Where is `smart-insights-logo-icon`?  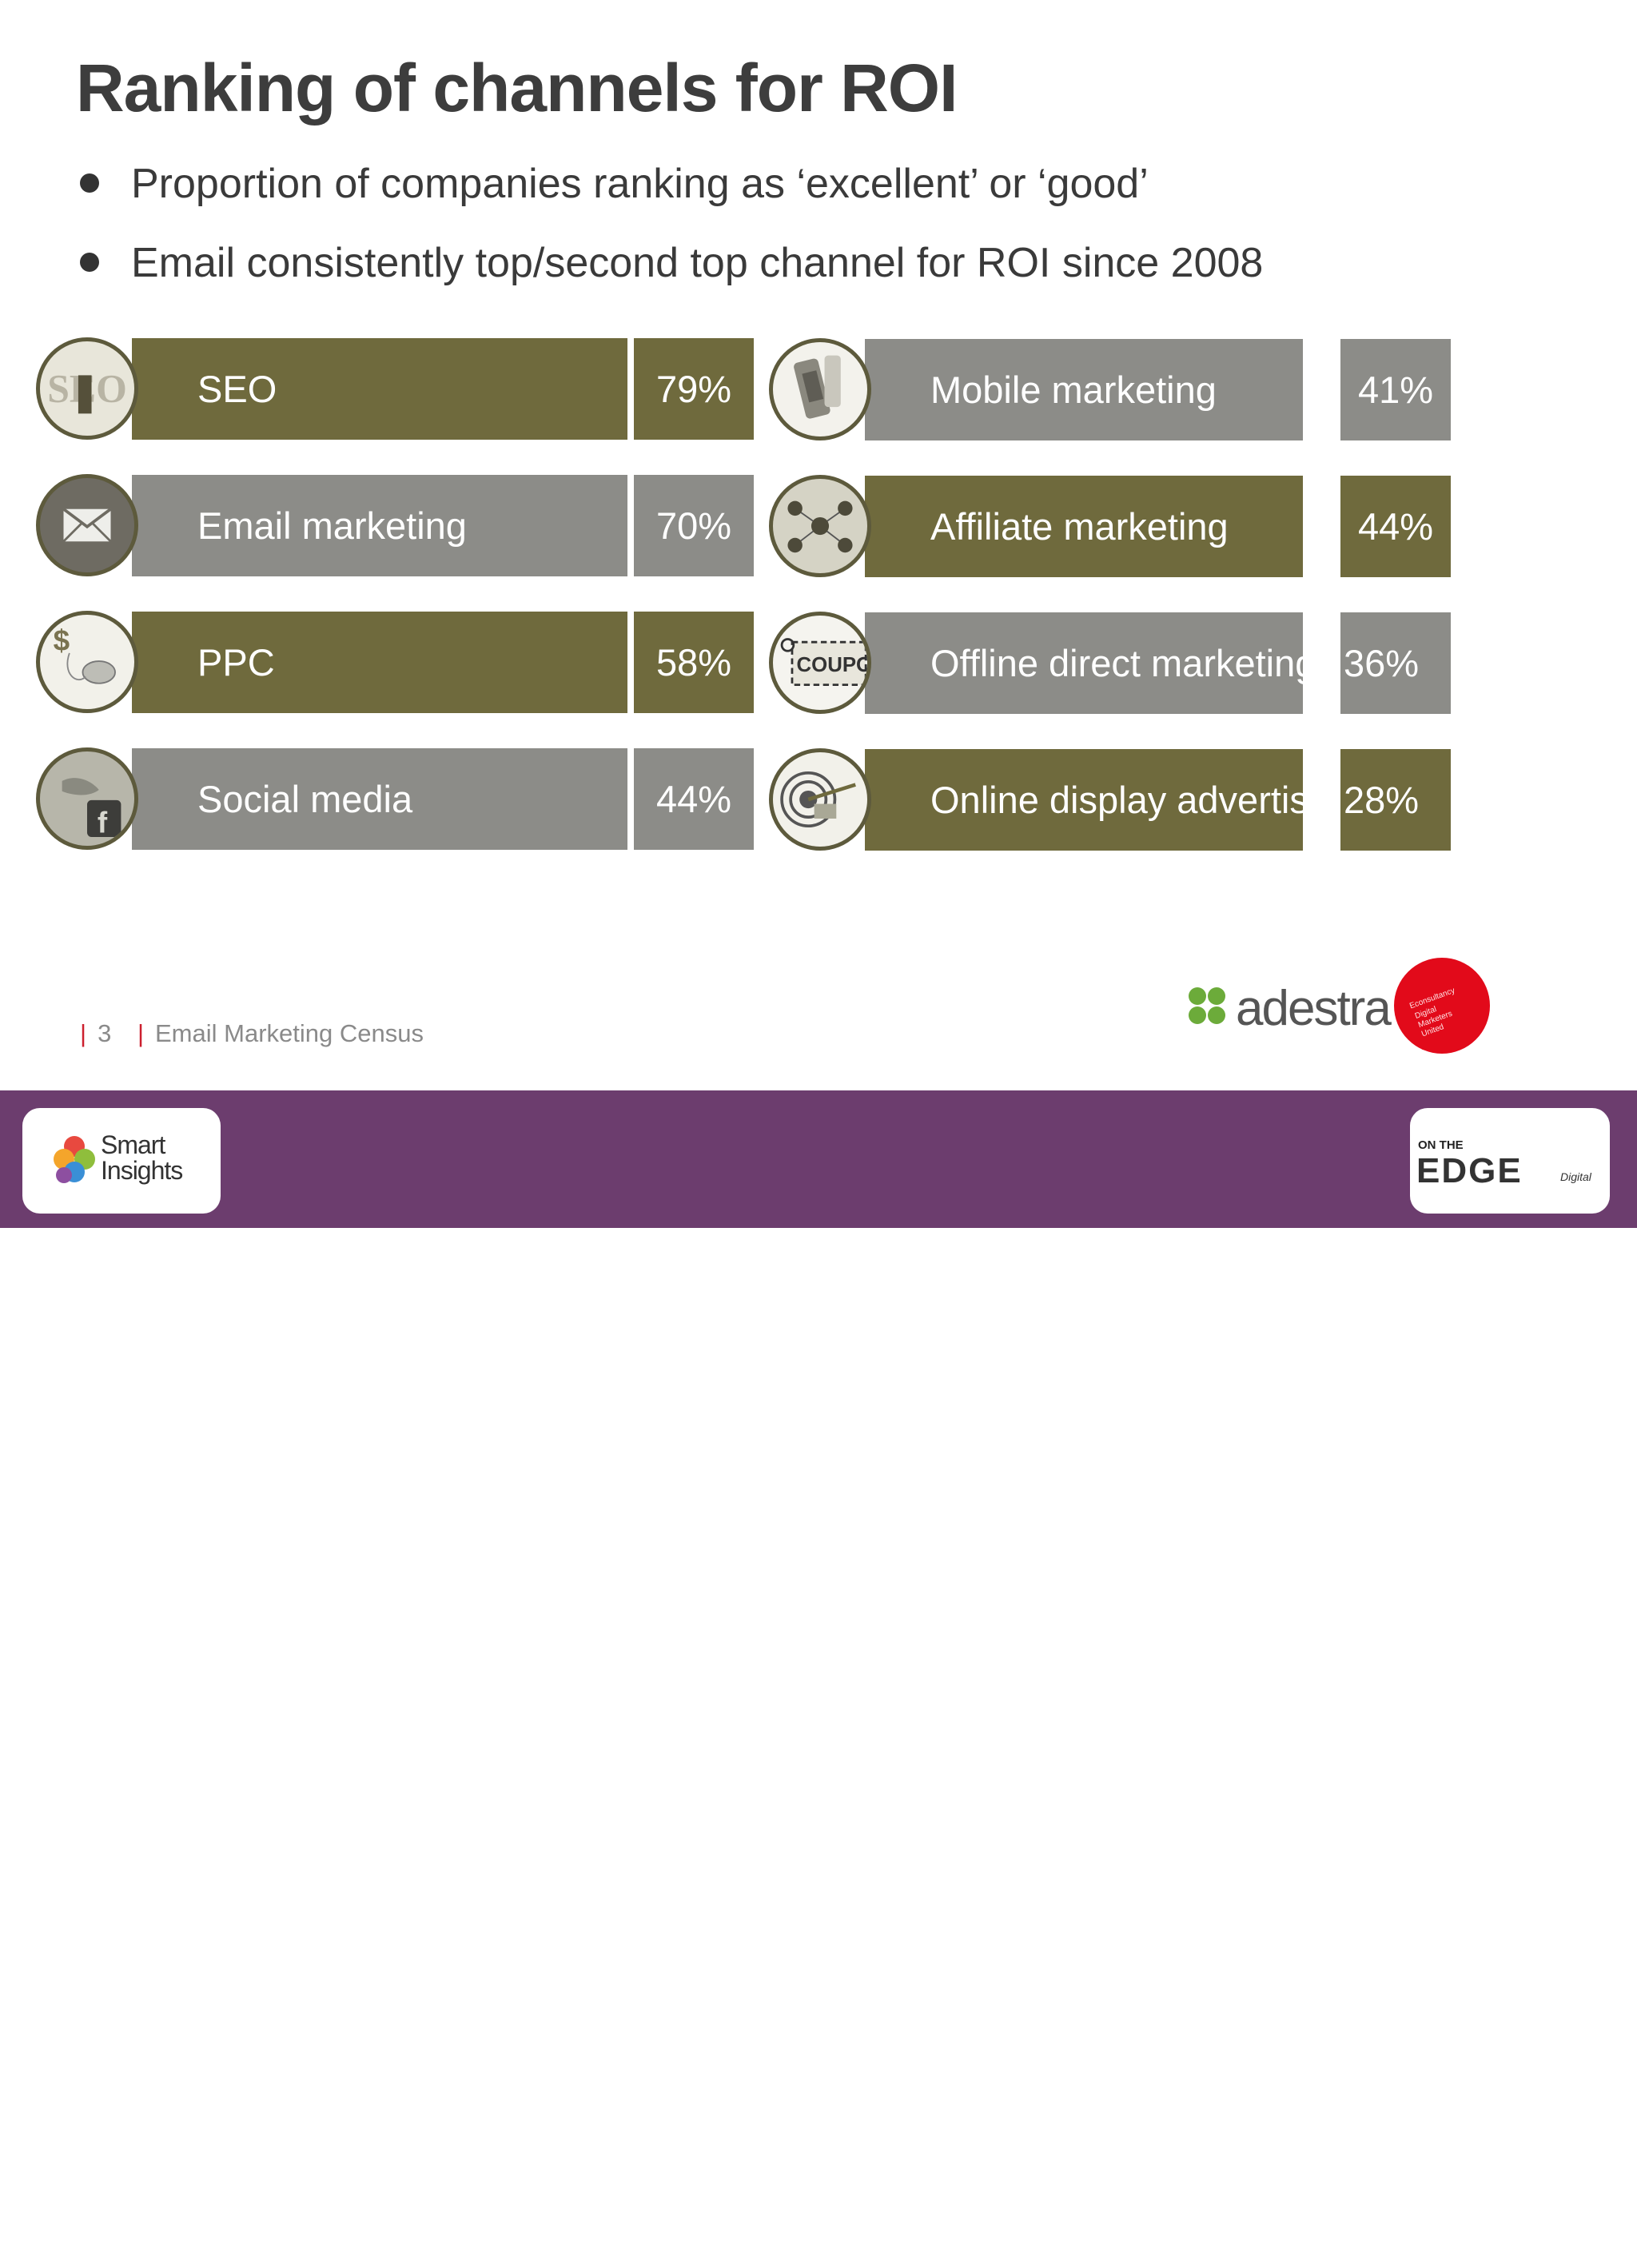 smart-insights-logo-icon is located at coordinates (74, 1159).